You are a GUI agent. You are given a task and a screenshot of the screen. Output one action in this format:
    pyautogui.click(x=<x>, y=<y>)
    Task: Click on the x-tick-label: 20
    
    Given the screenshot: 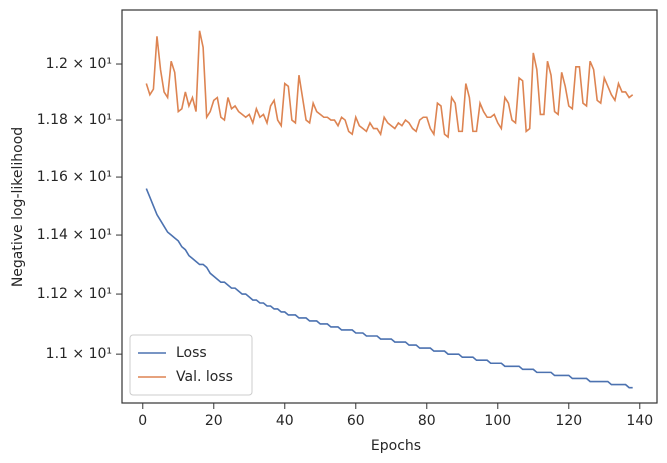 What is the action you would take?
    pyautogui.click(x=214, y=421)
    